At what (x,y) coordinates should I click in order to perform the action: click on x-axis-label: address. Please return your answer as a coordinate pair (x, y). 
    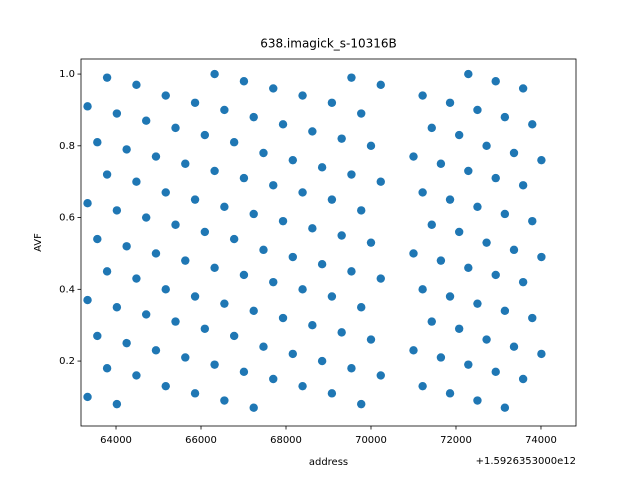
    Looking at the image, I should click on (328, 462).